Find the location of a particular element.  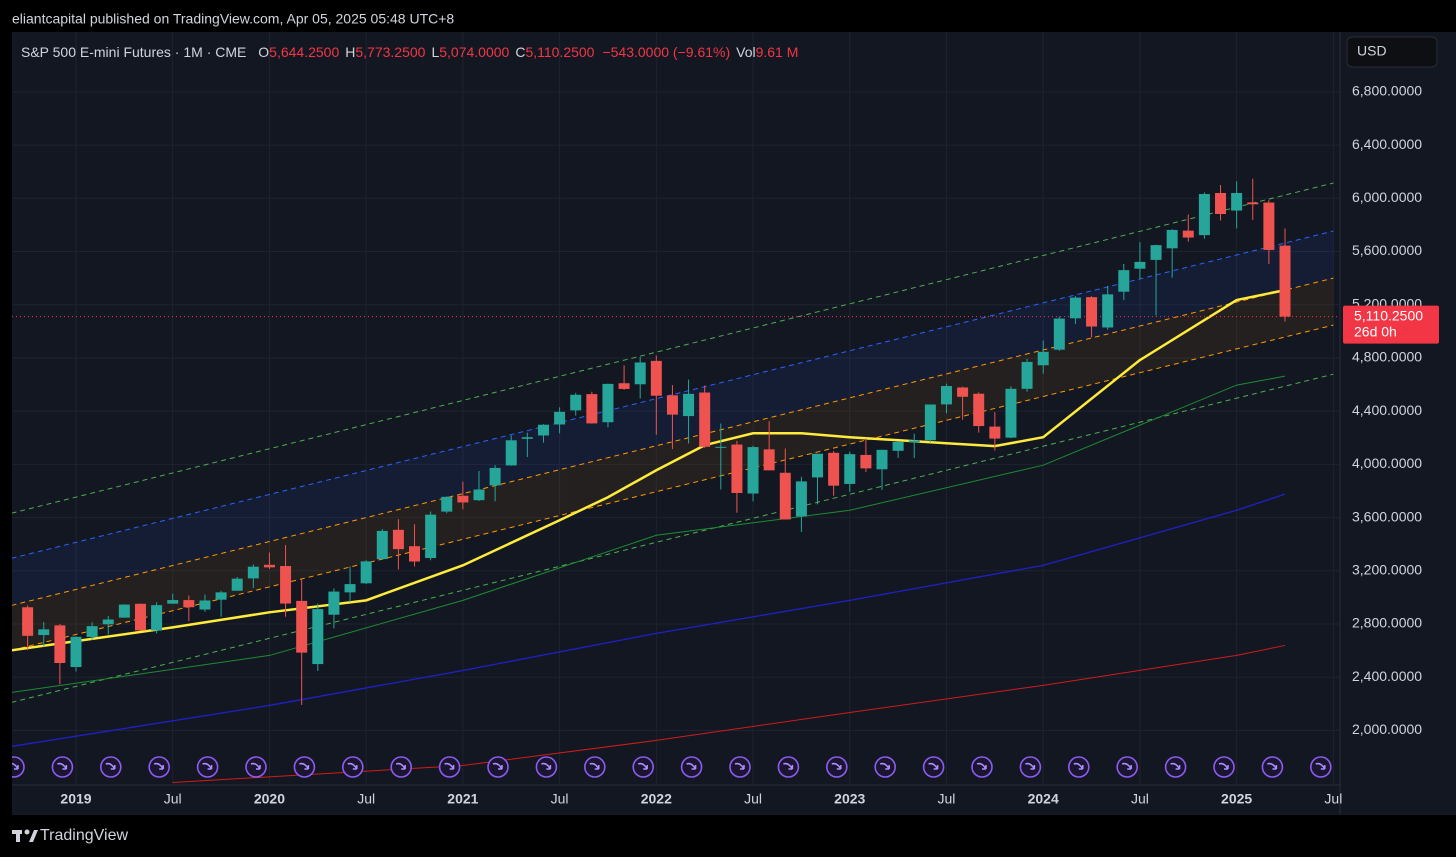

y-tick-label: 6,000.0000 is located at coordinates (1387, 197).